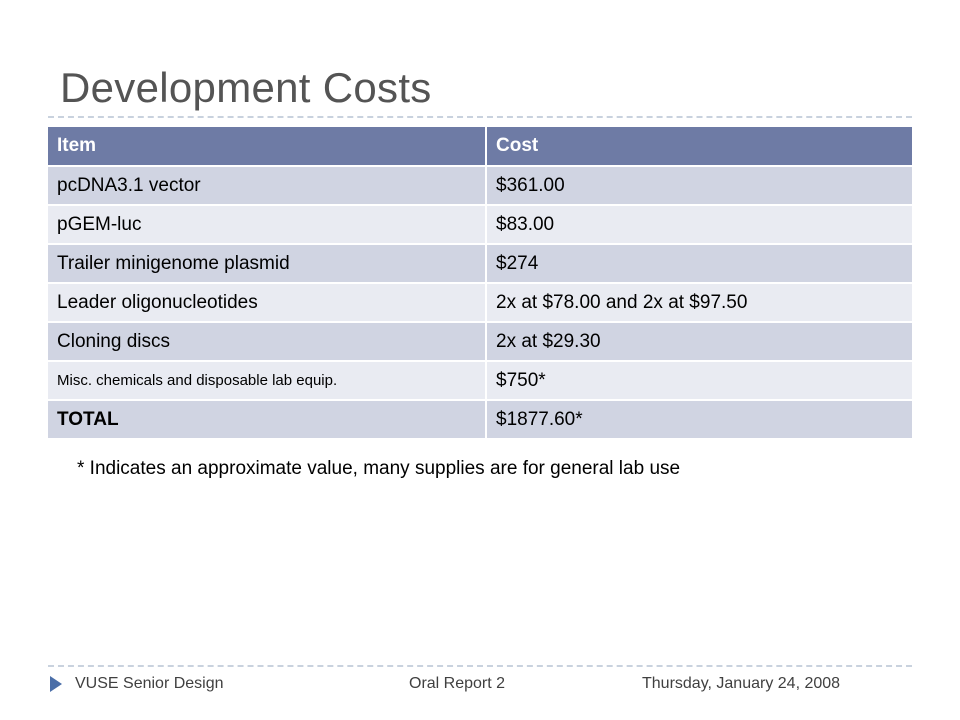  What do you see at coordinates (56, 684) in the screenshot?
I see `triangle-bullet-icon` at bounding box center [56, 684].